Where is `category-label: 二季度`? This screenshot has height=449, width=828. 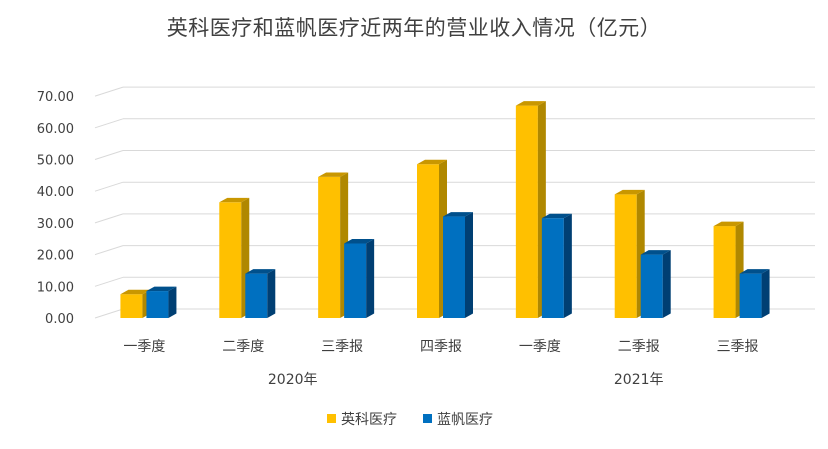 category-label: 二季度 is located at coordinates (243, 347).